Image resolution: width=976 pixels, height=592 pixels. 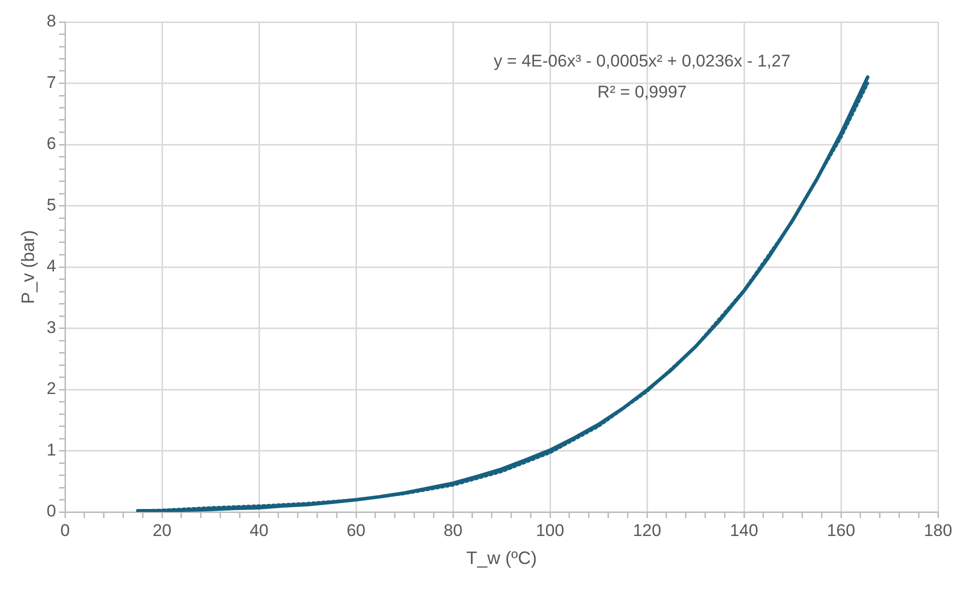 What do you see at coordinates (550, 530) in the screenshot?
I see `x-tick-label: 100` at bounding box center [550, 530].